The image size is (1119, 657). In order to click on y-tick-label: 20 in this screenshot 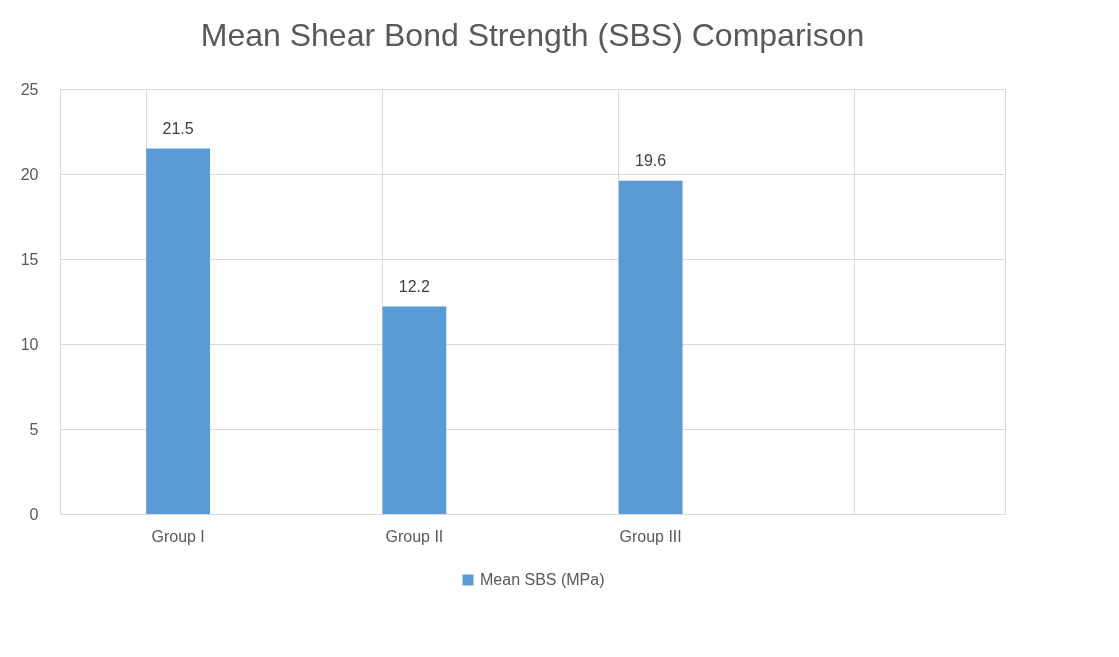, I will do `click(29, 174)`.